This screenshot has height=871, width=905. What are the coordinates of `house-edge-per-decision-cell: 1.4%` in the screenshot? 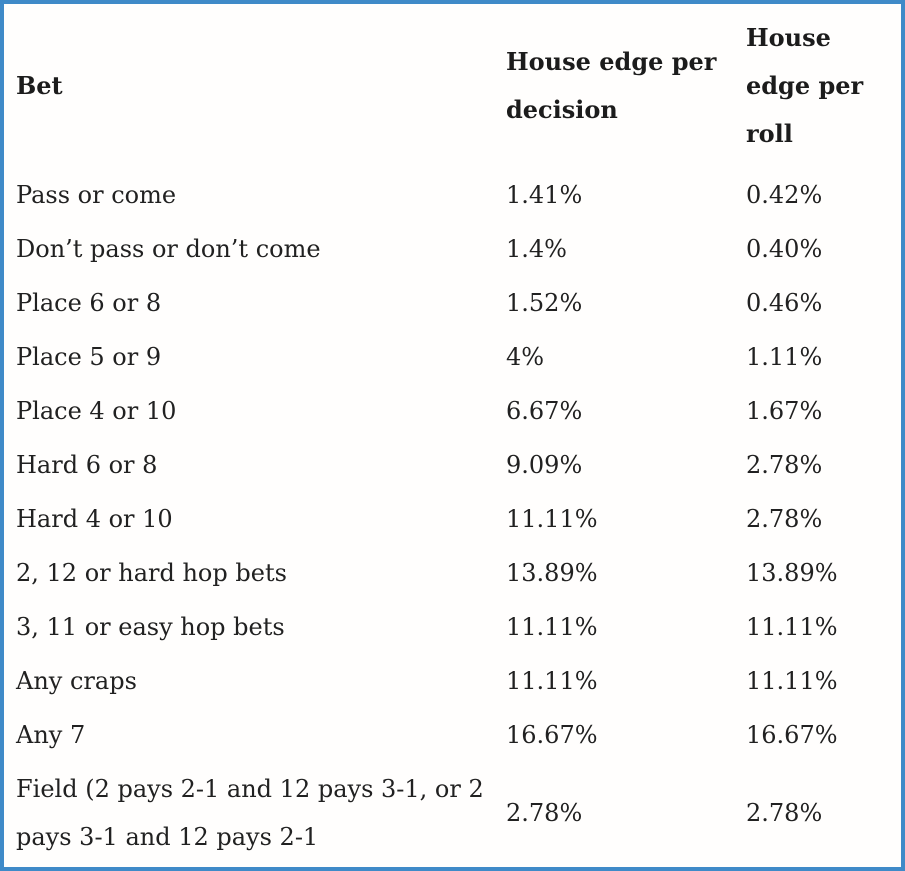 It's located at (536, 249).